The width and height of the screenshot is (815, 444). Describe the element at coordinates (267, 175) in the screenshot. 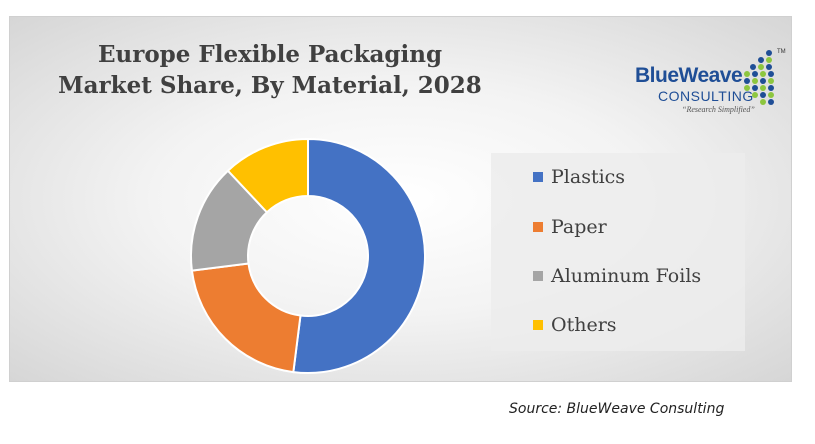

I see `donut-slice-others` at that location.